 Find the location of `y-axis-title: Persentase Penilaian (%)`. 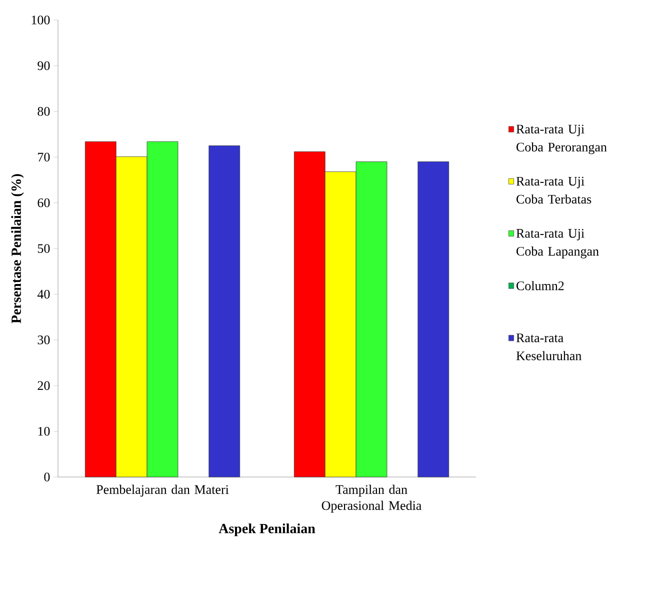

y-axis-title: Persentase Penilaian (%) is located at coordinates (17, 249).